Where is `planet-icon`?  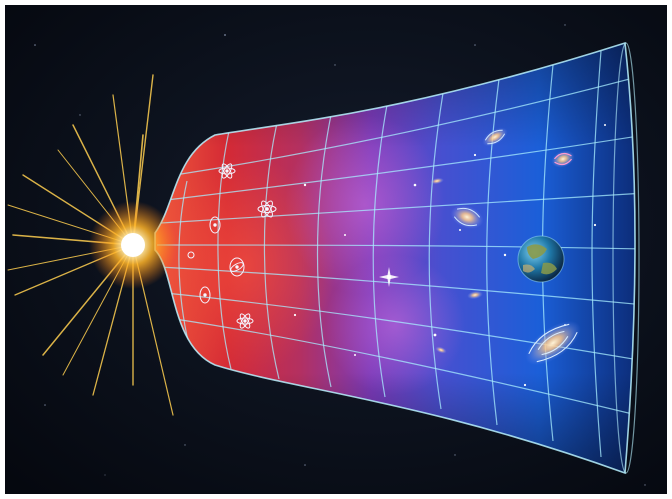 planet-icon is located at coordinates (541, 259).